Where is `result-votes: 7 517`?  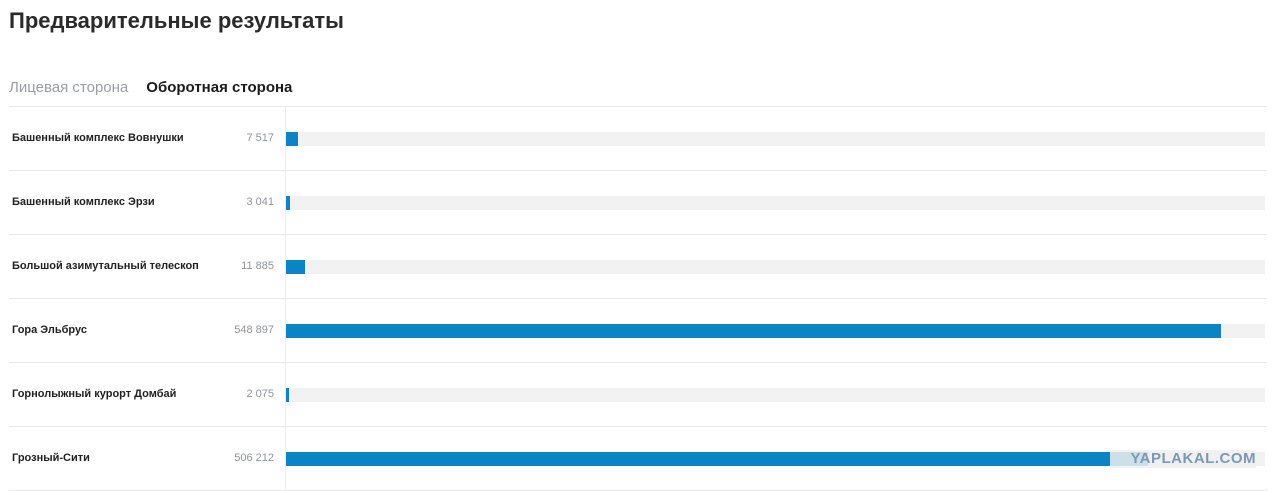 result-votes: 7 517 is located at coordinates (260, 138).